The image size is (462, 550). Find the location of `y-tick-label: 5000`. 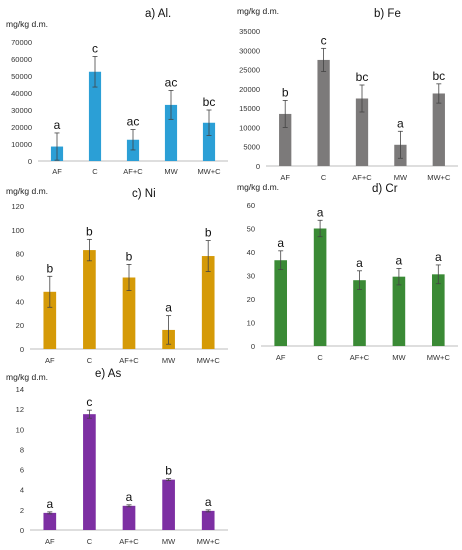

y-tick-label: 5000 is located at coordinates (251, 147).